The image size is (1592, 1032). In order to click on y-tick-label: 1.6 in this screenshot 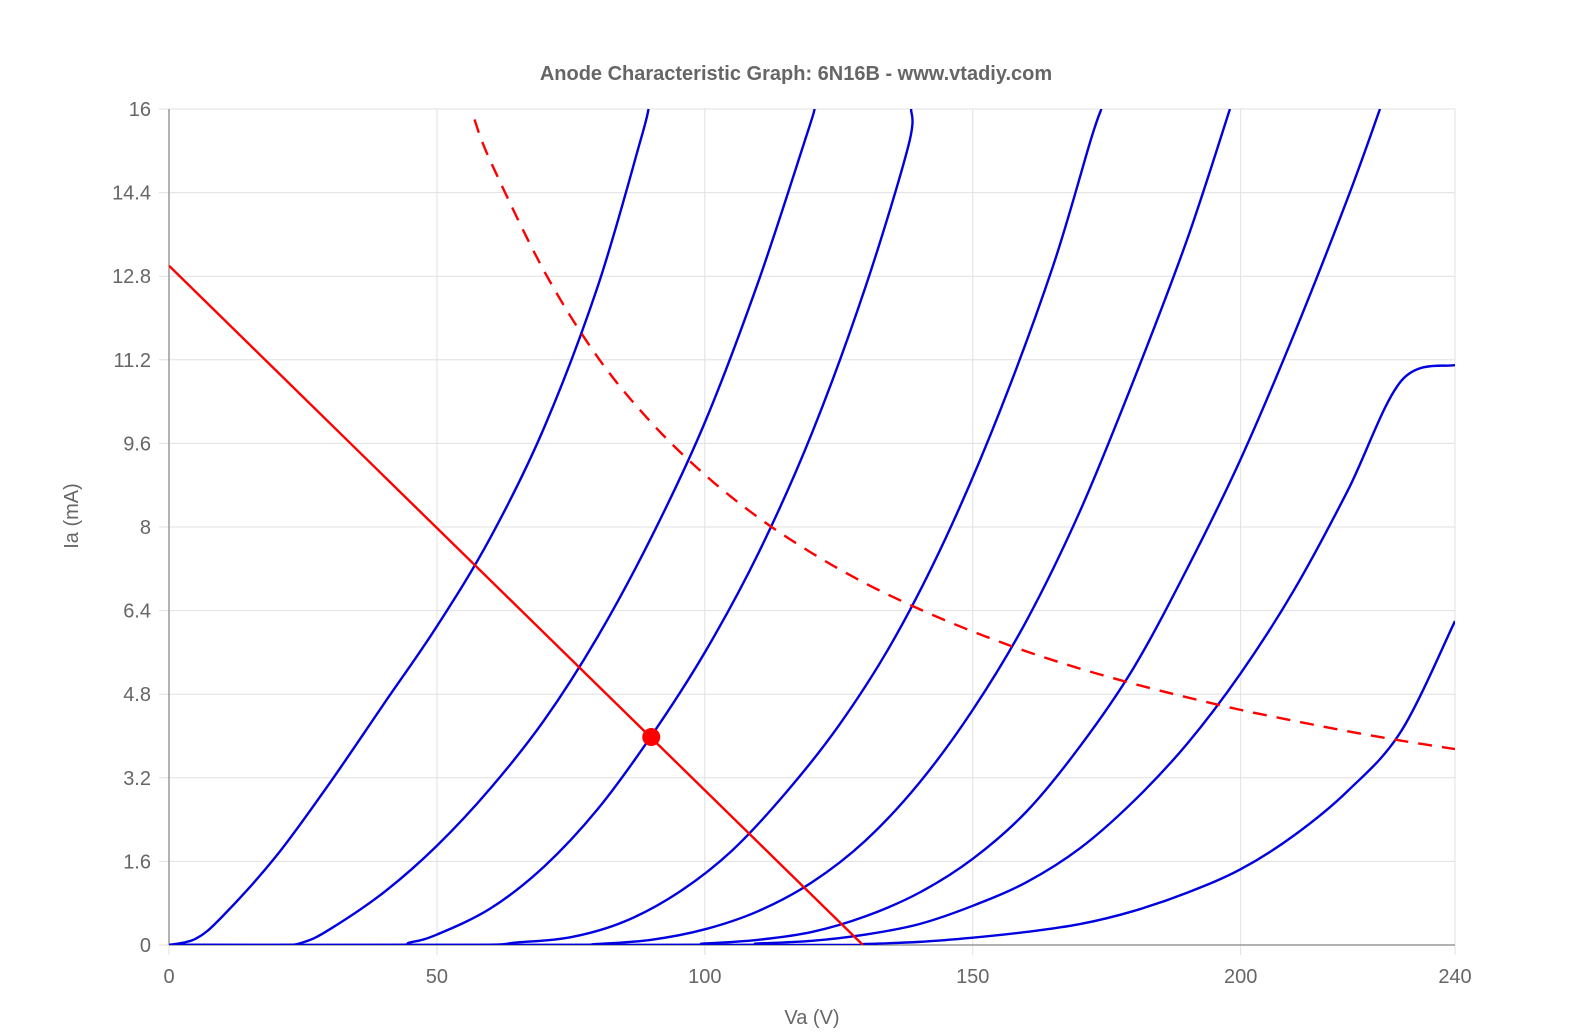, I will do `click(137, 862)`.